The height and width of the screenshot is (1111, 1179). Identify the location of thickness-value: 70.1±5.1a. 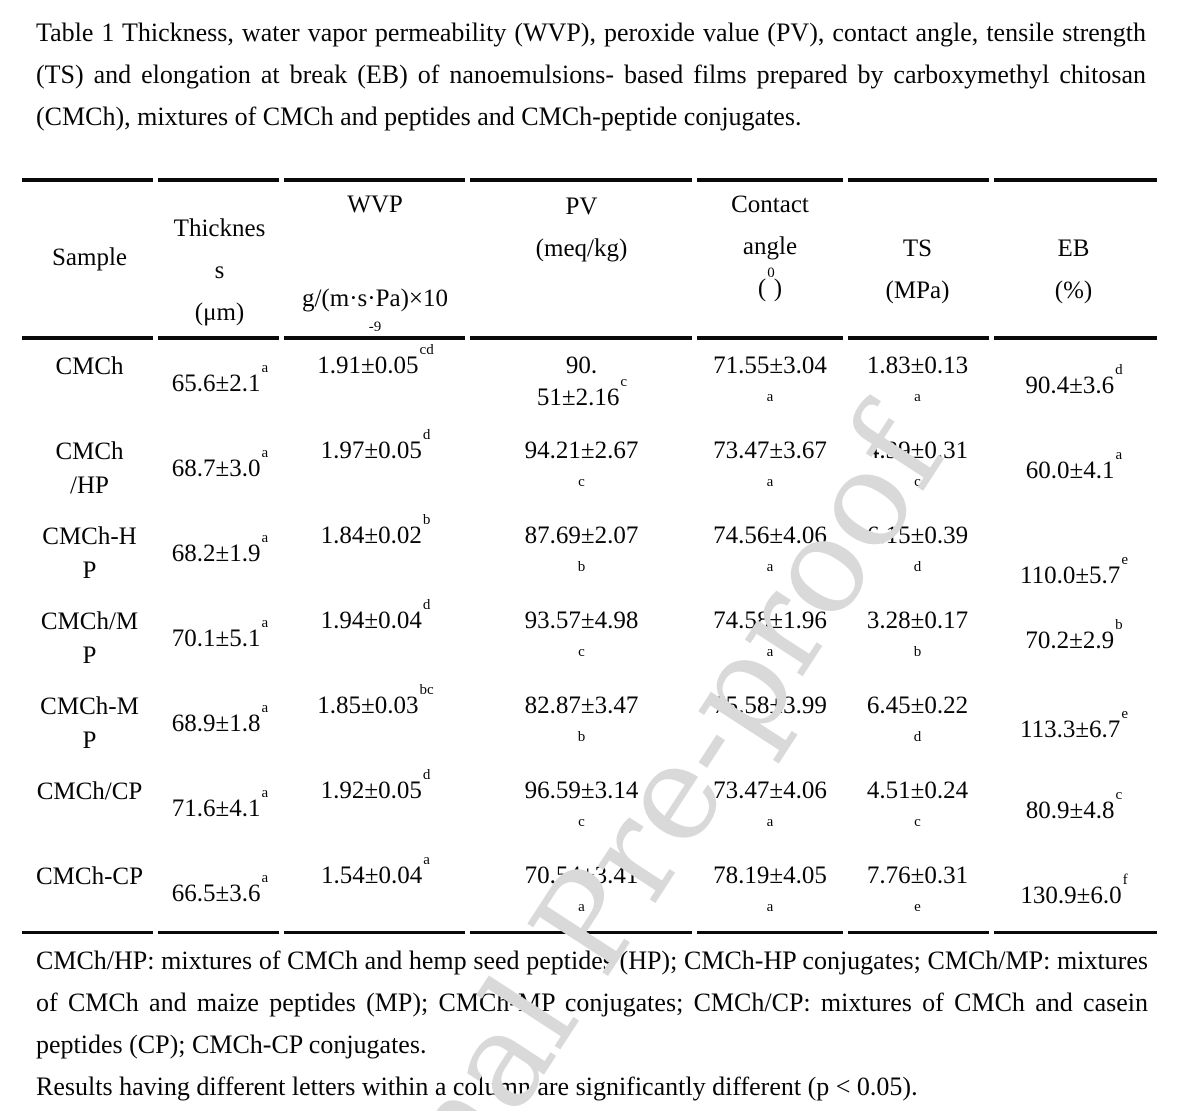
(220, 633).